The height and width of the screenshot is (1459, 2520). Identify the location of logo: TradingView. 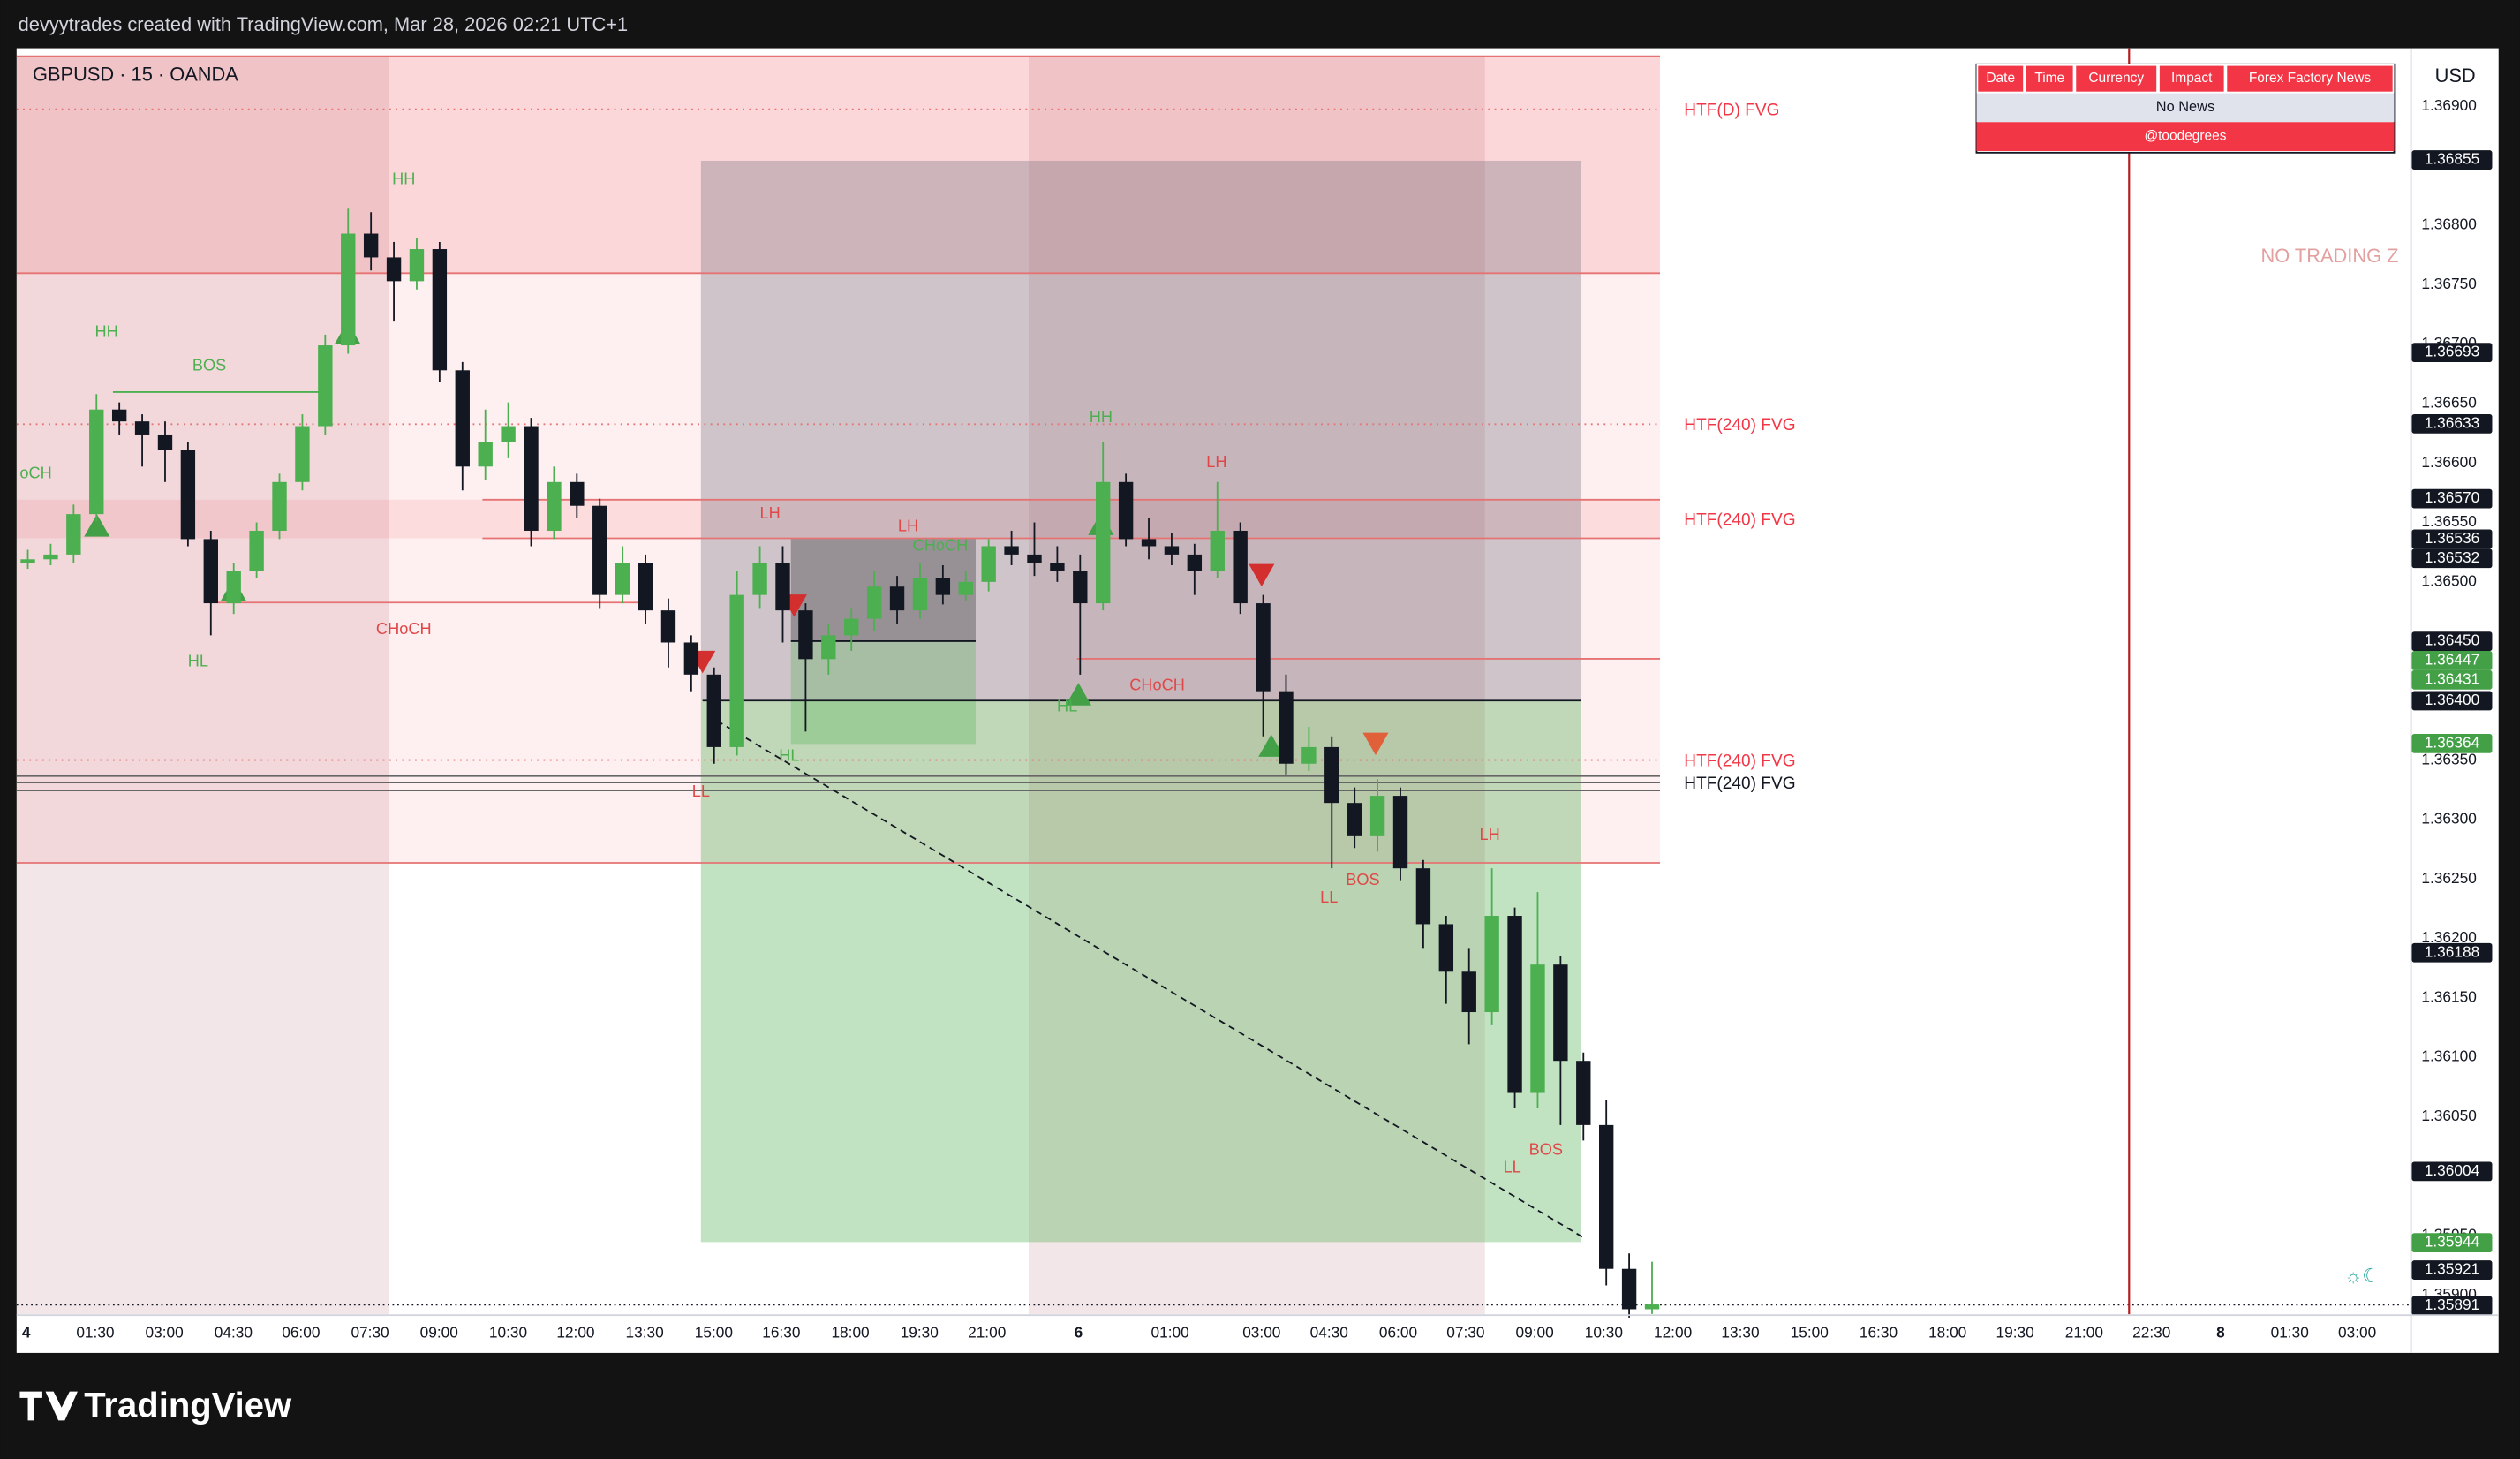
(188, 1405).